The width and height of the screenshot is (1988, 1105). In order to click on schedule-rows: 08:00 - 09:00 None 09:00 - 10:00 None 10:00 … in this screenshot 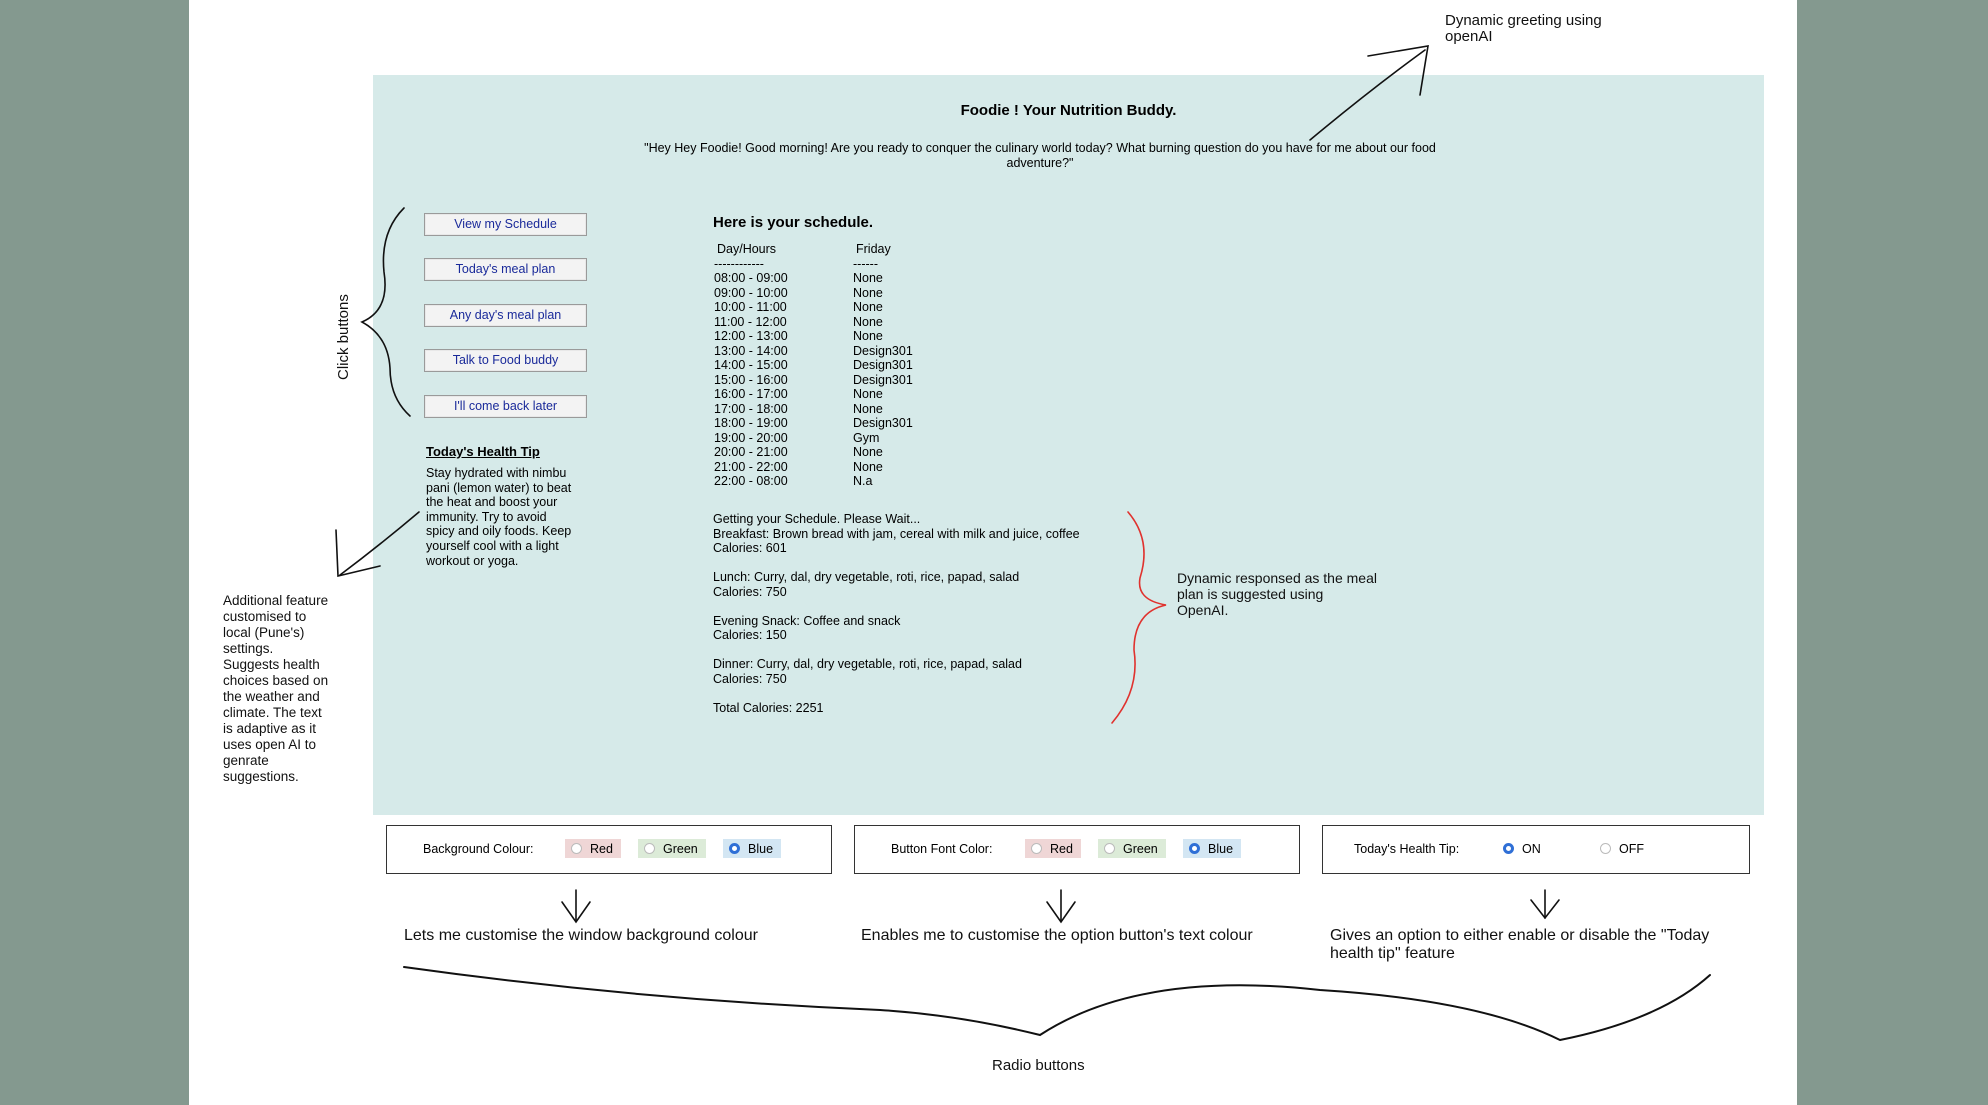, I will do `click(845, 380)`.